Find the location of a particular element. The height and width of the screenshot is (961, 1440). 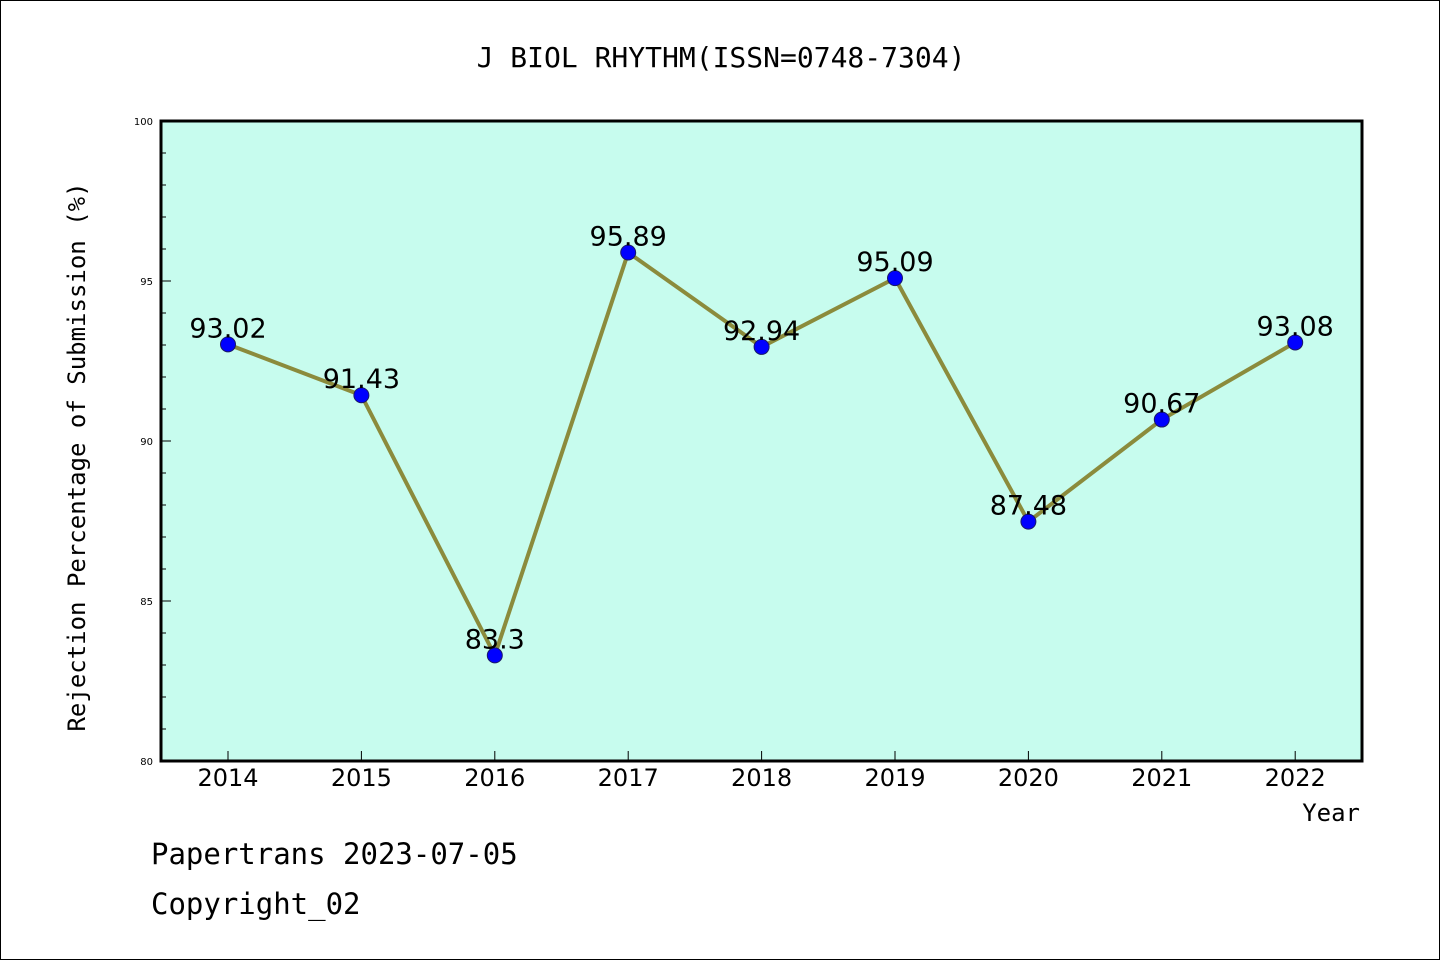

x-tick-label: 2014 is located at coordinates (227, 778).